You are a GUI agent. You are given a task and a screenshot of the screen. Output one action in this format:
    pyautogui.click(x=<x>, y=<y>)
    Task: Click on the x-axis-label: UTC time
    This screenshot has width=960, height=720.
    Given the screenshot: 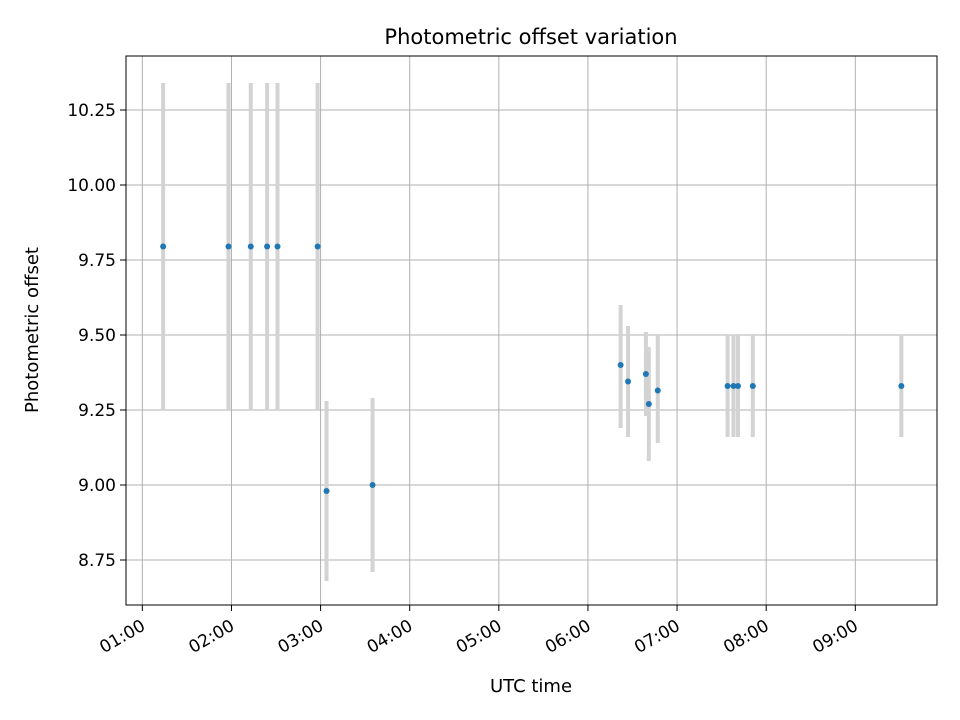 What is the action you would take?
    pyautogui.click(x=531, y=686)
    